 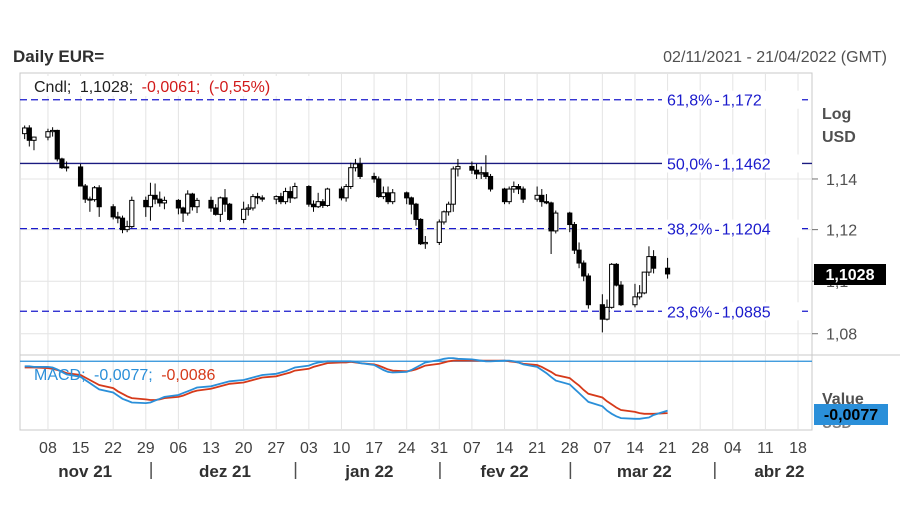 I want to click on day-tick-label: 15, so click(x=81, y=448).